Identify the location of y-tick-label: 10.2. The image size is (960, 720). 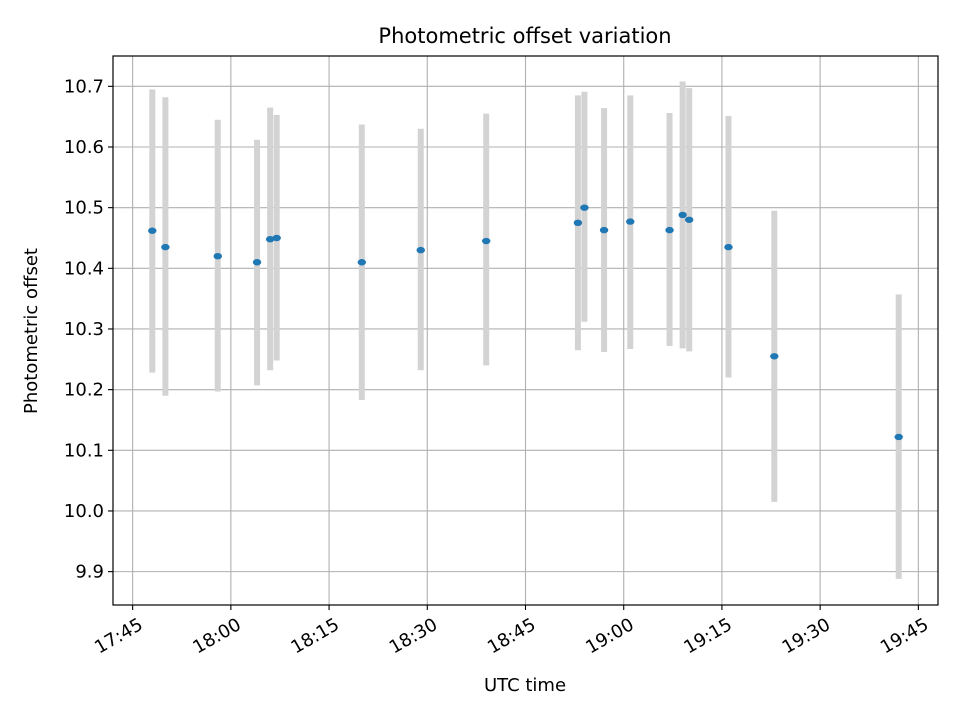
(84, 390).